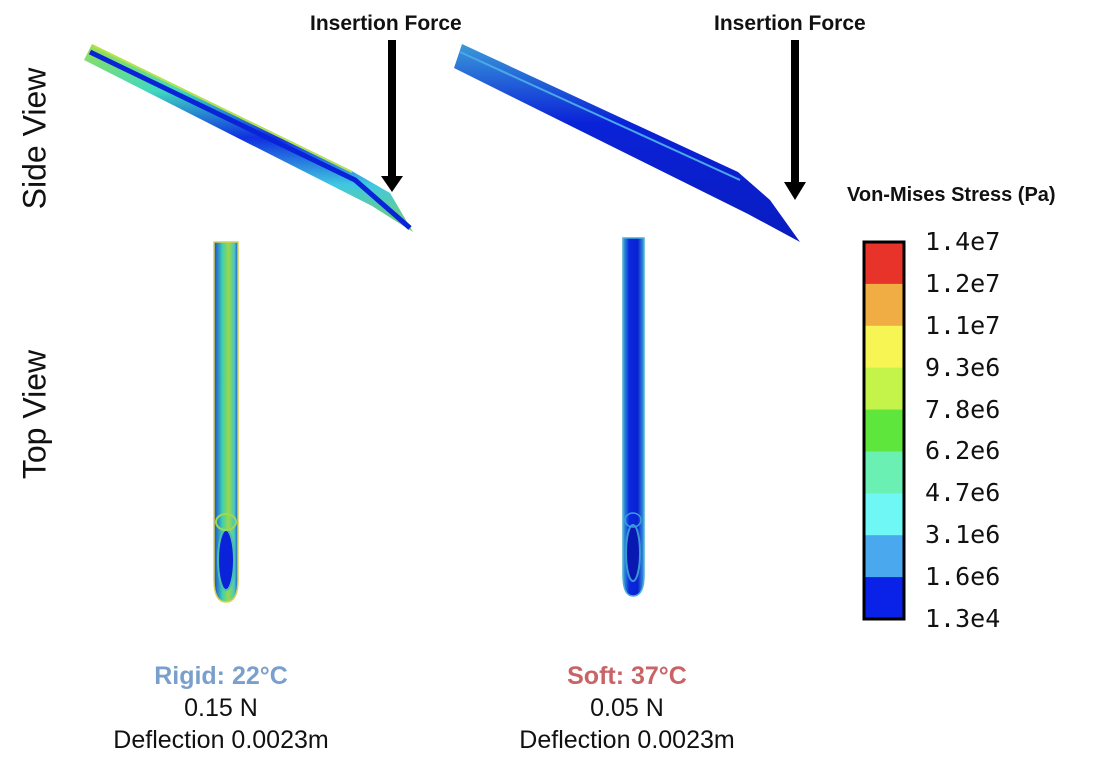  What do you see at coordinates (963, 409) in the screenshot?
I see `legend-tick-label: 7.8e6` at bounding box center [963, 409].